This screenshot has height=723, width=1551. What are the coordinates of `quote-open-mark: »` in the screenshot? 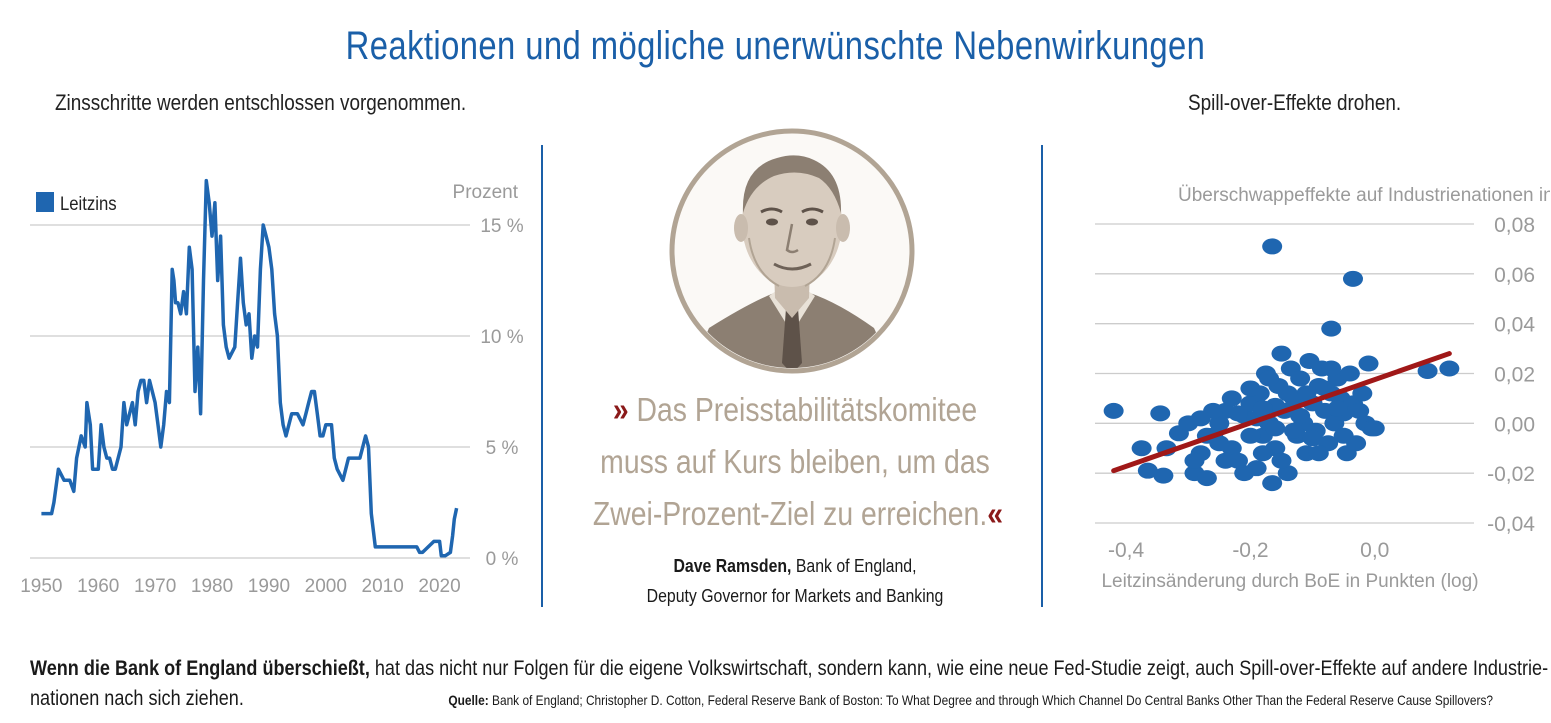 It's located at (620, 409).